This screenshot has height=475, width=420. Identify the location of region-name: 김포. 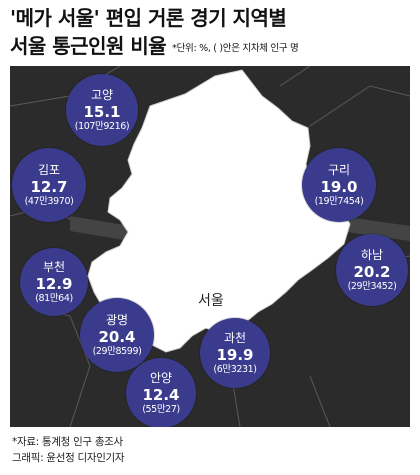
(49, 169).